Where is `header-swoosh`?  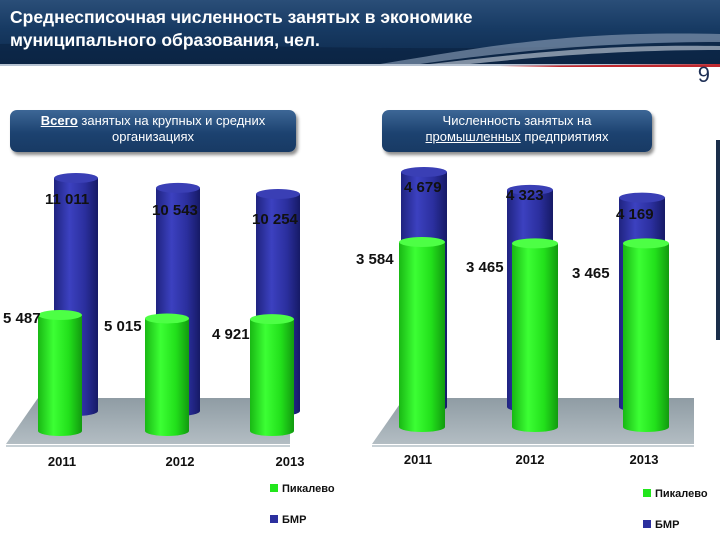
header-swoosh is located at coordinates (360, 48).